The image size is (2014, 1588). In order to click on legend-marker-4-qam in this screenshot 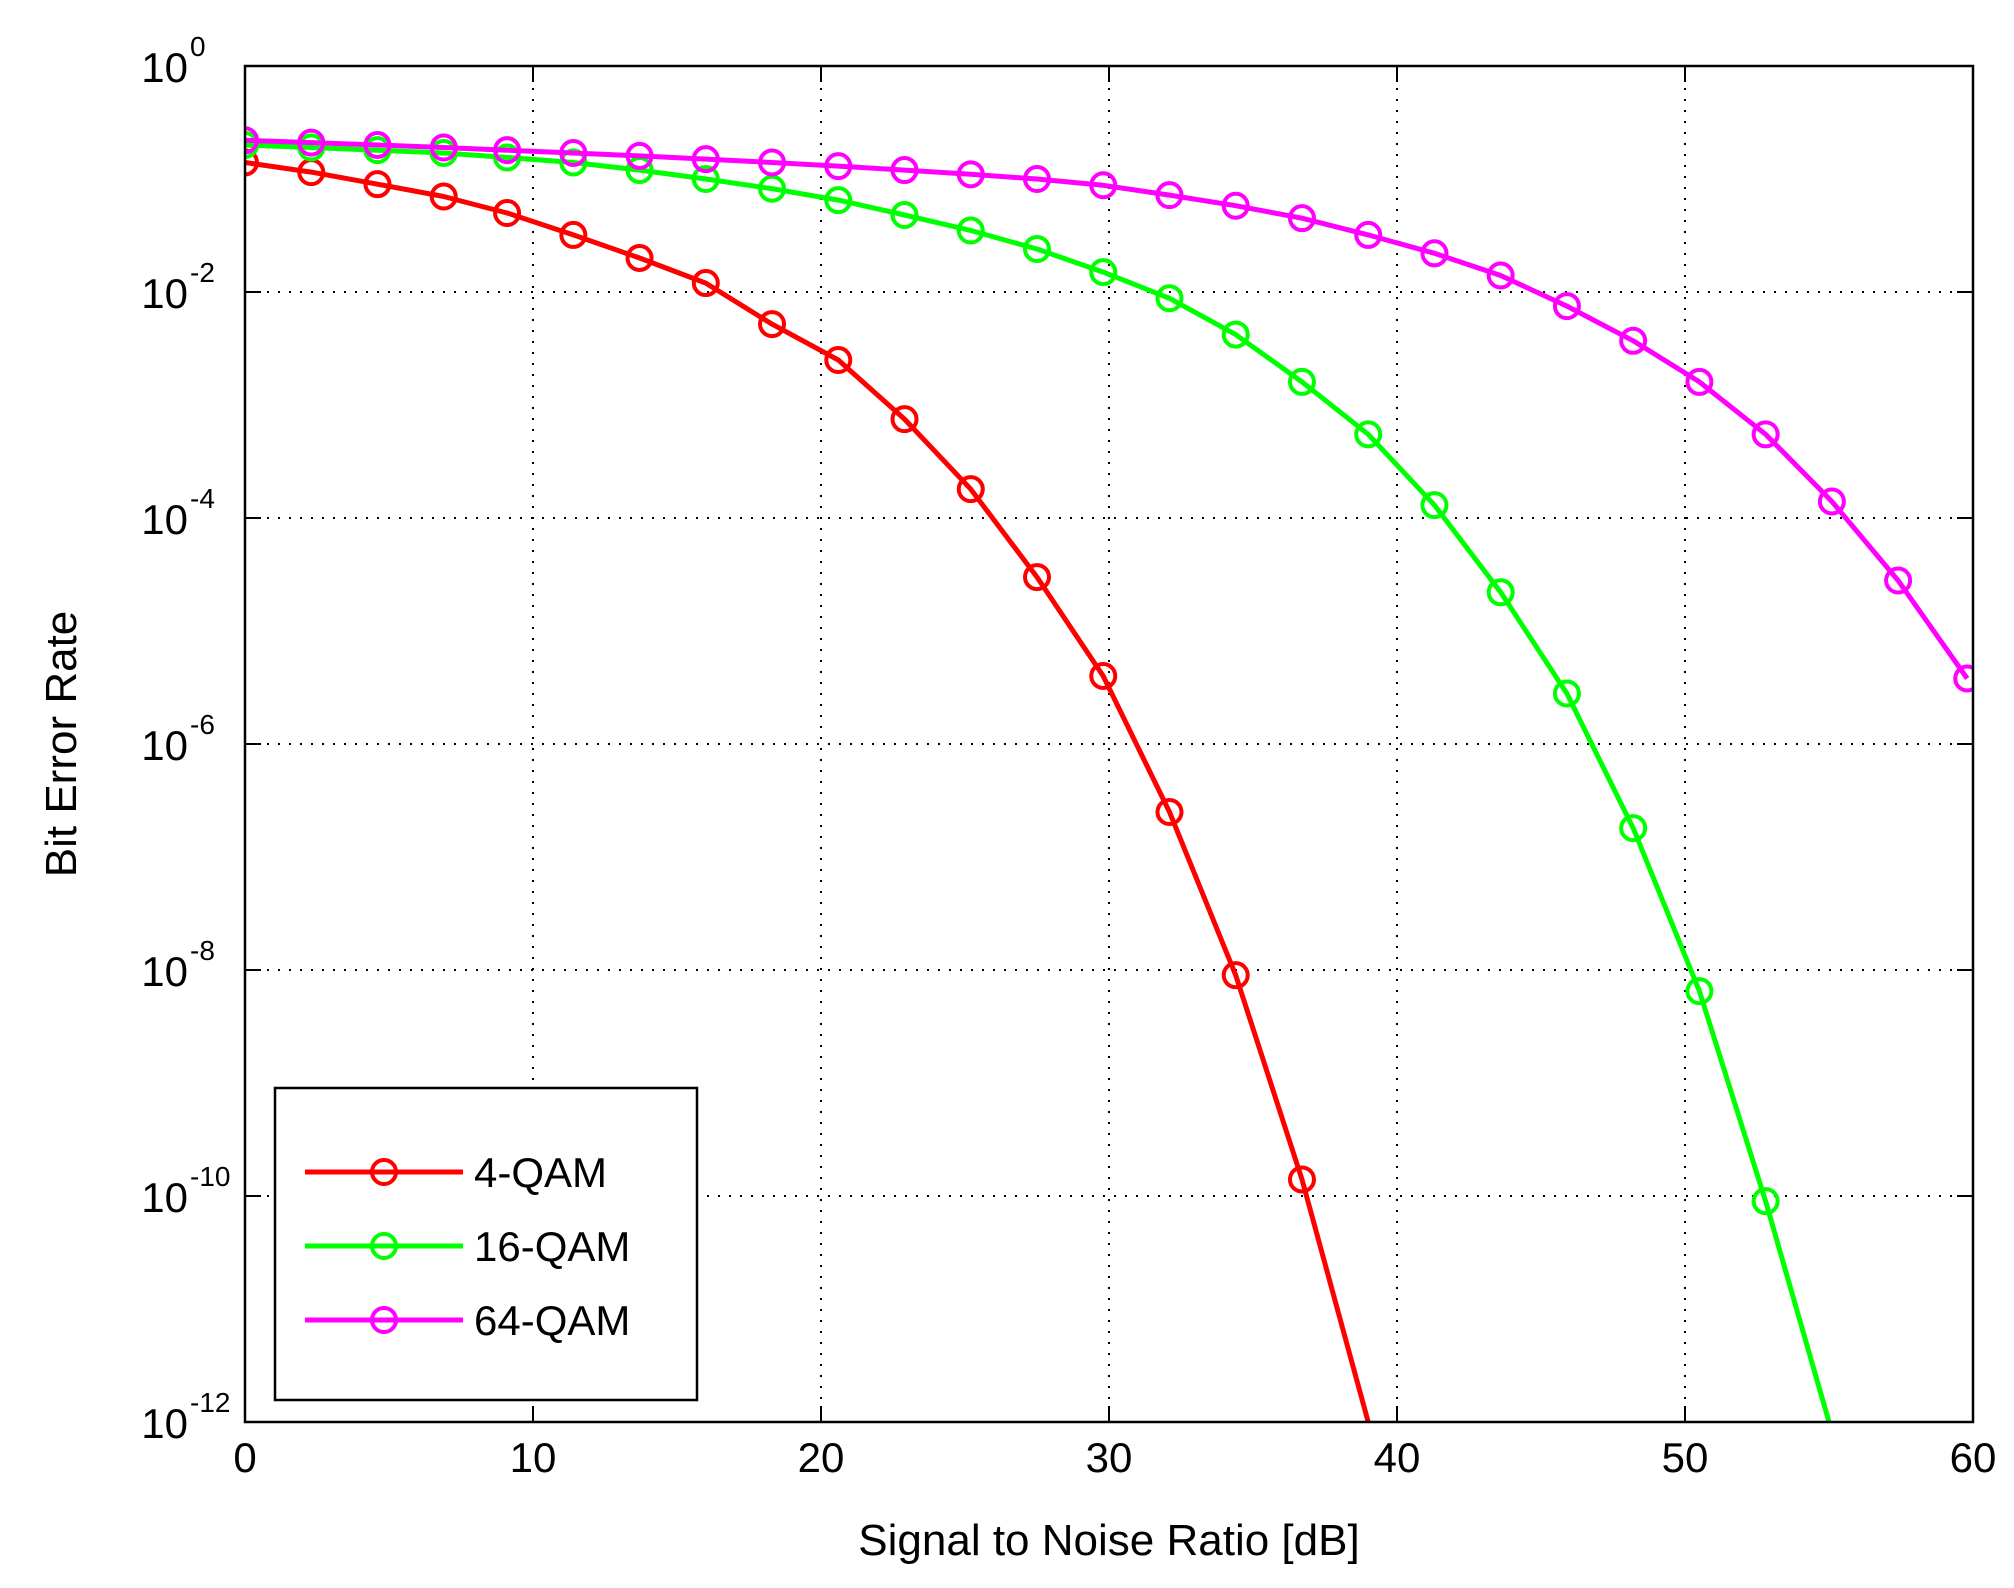, I will do `click(384, 1172)`.